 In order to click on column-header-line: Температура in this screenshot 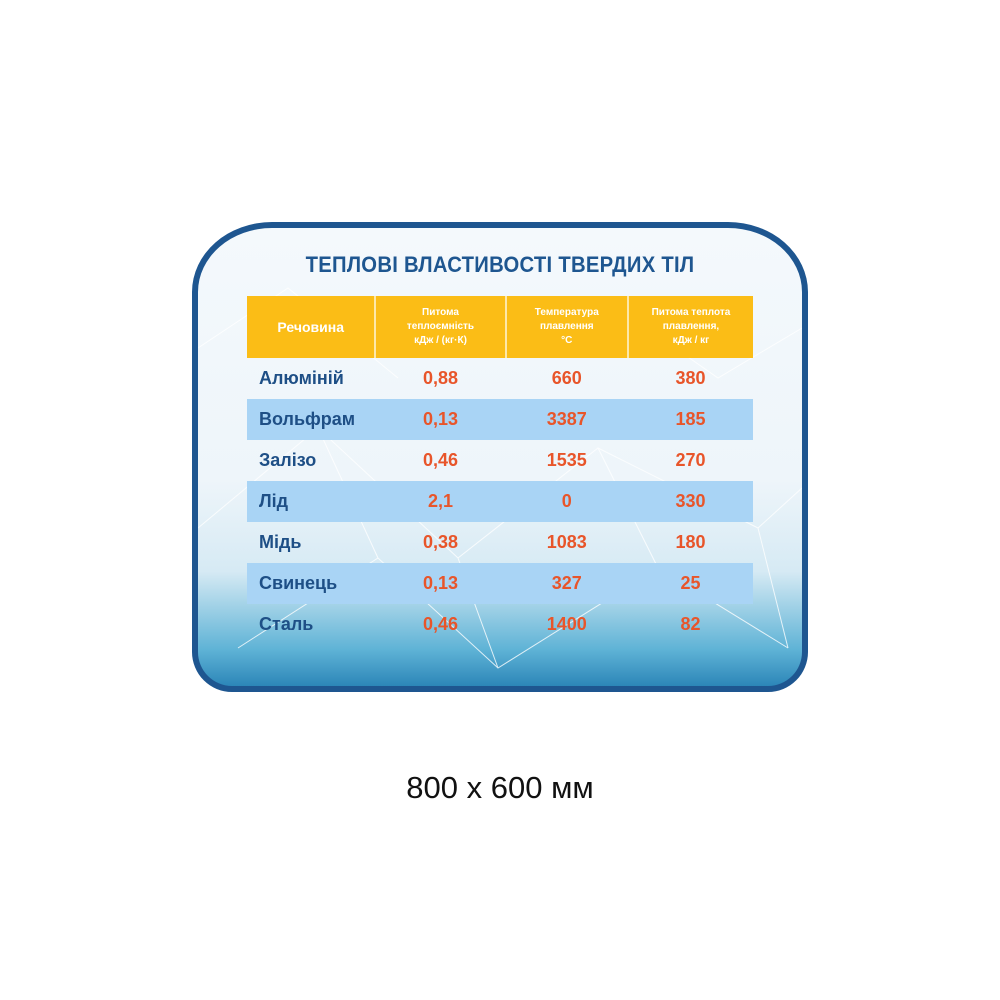, I will do `click(566, 312)`.